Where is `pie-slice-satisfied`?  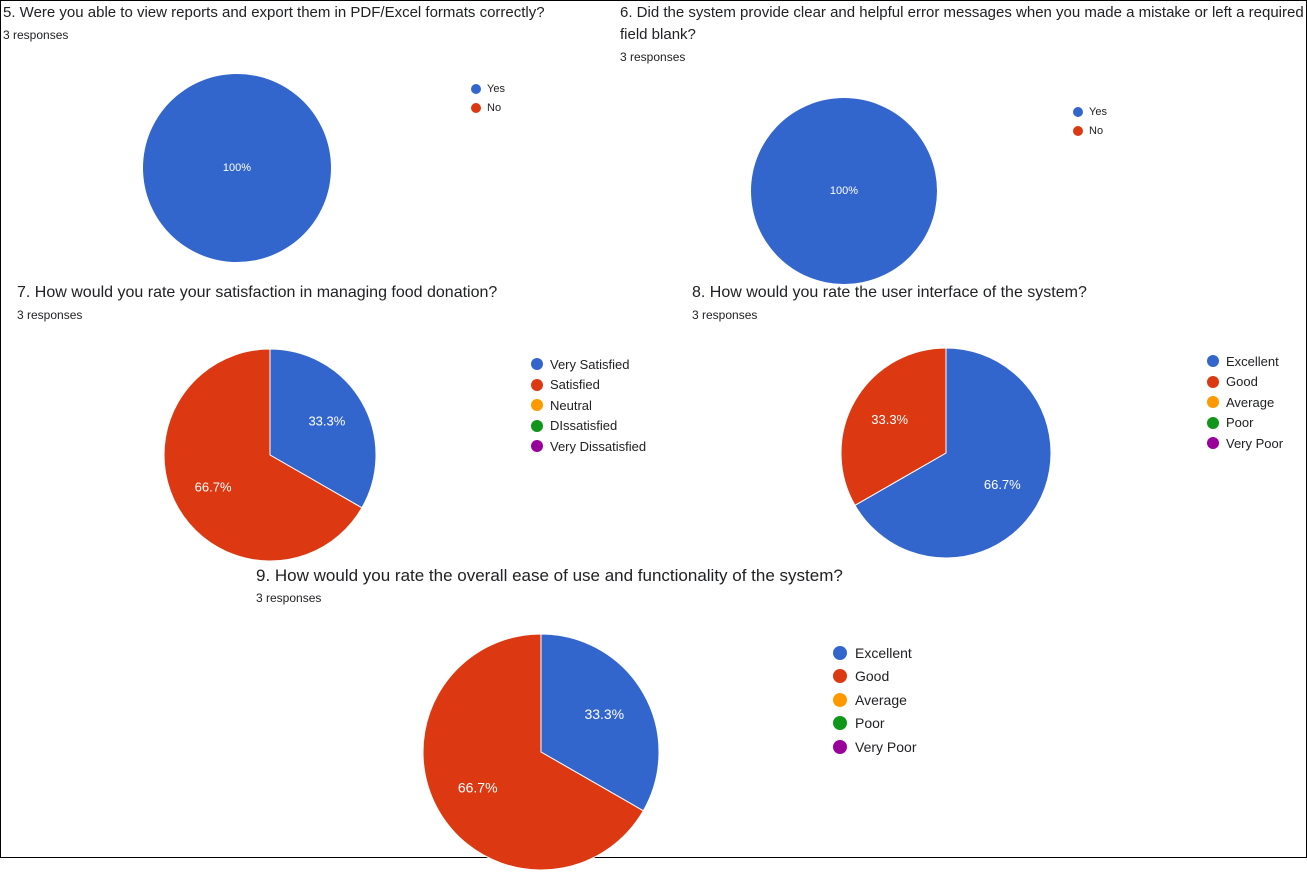
pie-slice-satisfied is located at coordinates (263, 455).